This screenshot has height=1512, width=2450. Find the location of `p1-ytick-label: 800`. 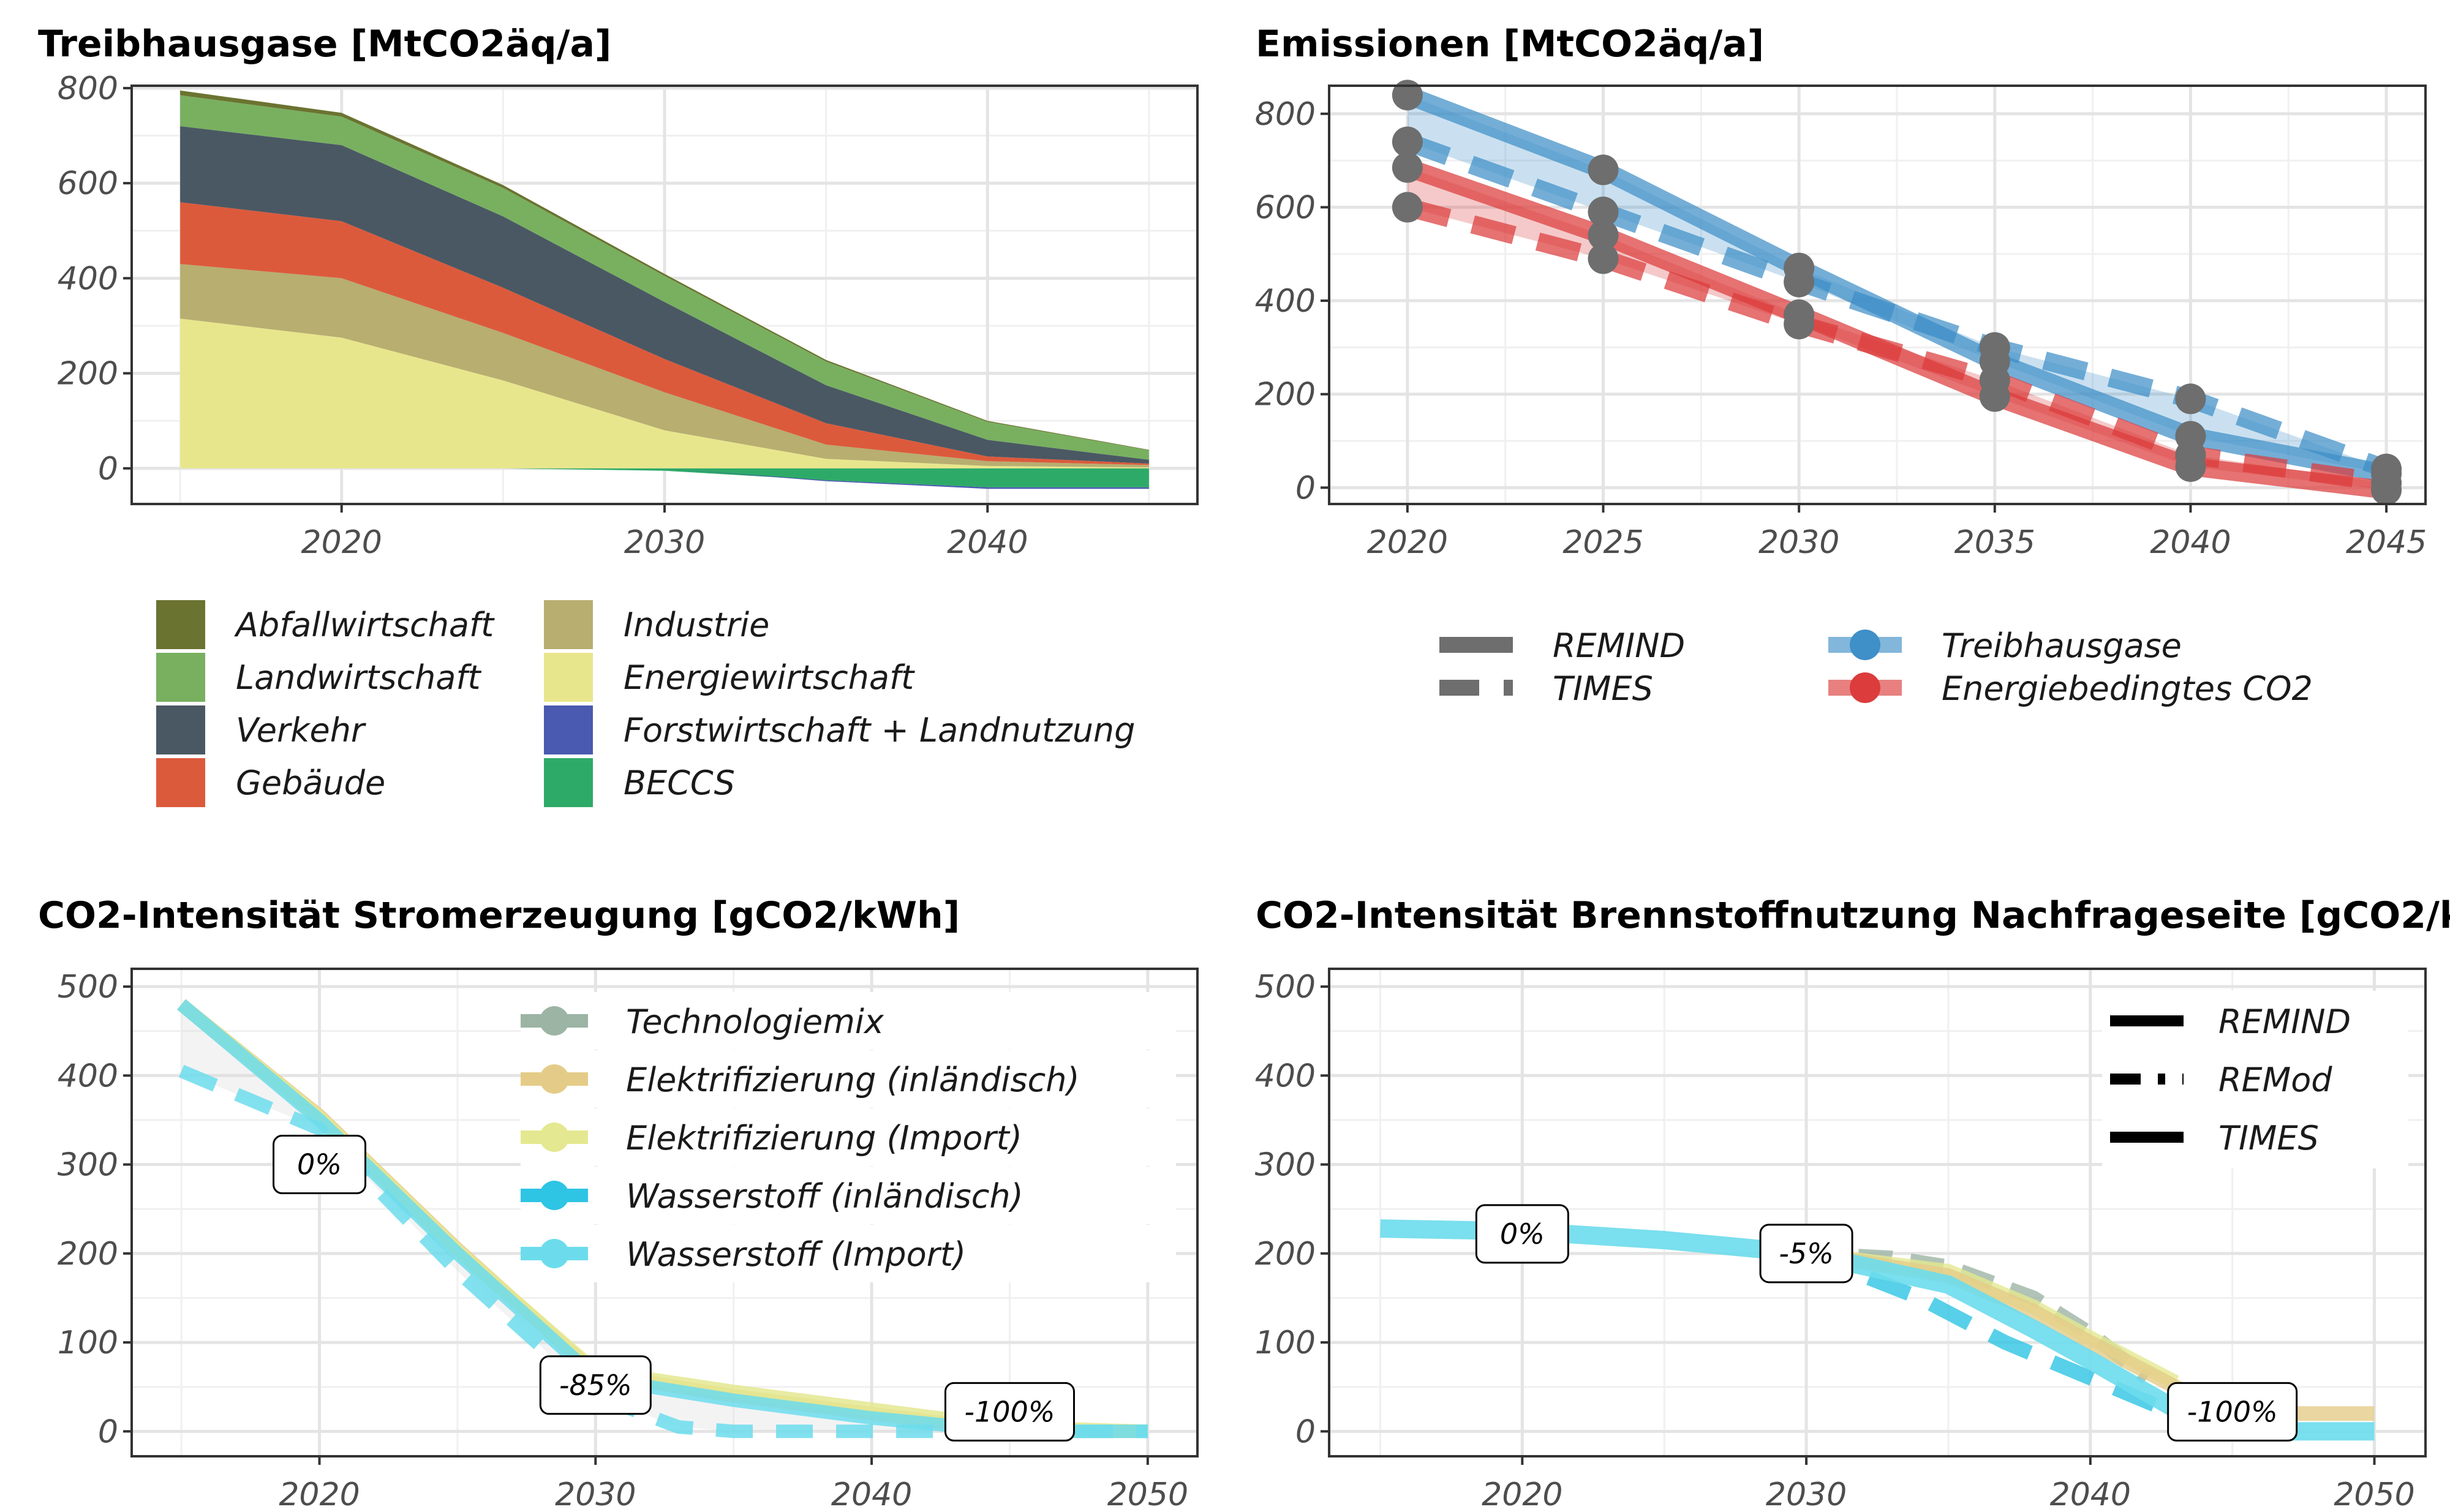

p1-ytick-label: 800 is located at coordinates (88, 88).